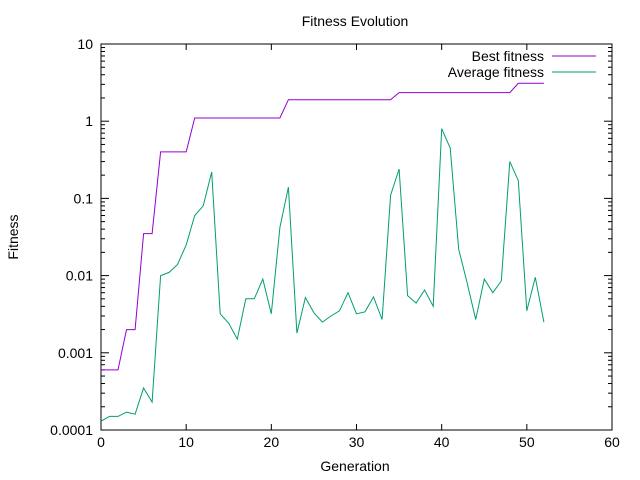 The width and height of the screenshot is (640, 480). What do you see at coordinates (354, 466) in the screenshot?
I see `x-axis-label: Generation` at bounding box center [354, 466].